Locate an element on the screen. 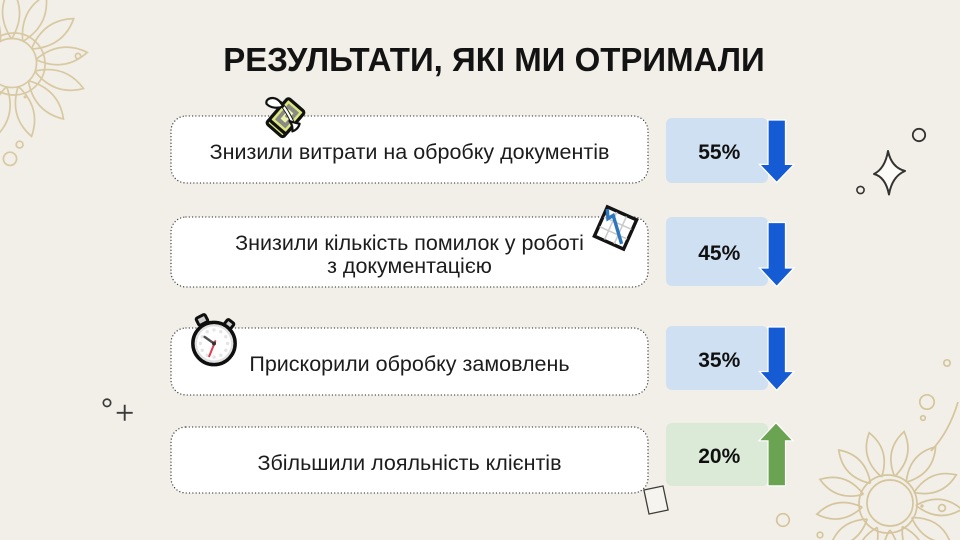  result-card-text: Знизили витрати на обробку документів is located at coordinates (409, 152).